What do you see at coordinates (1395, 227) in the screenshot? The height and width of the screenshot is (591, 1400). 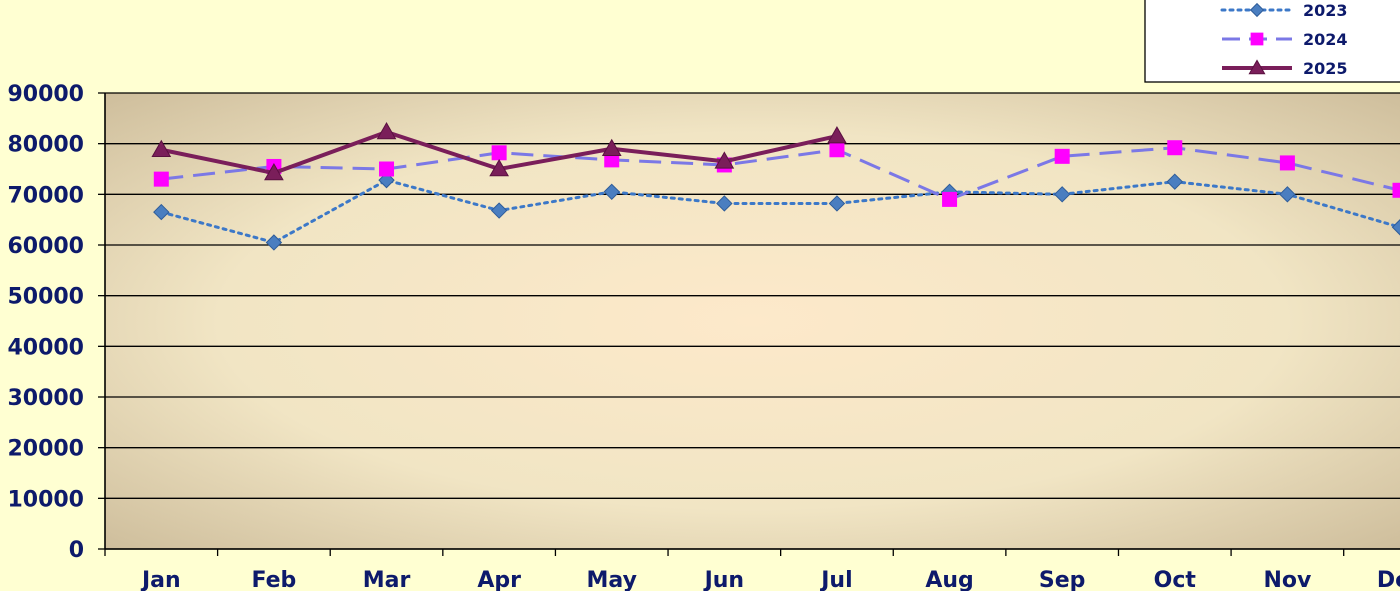 I see `data-point-2023-dec` at bounding box center [1395, 227].